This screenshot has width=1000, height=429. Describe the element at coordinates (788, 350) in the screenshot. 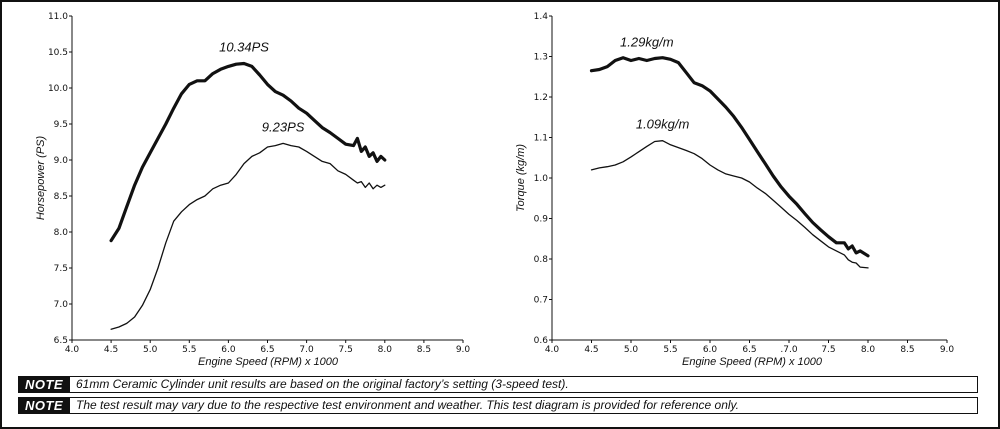

I see `tq-x-tick-label: .7.0` at that location.